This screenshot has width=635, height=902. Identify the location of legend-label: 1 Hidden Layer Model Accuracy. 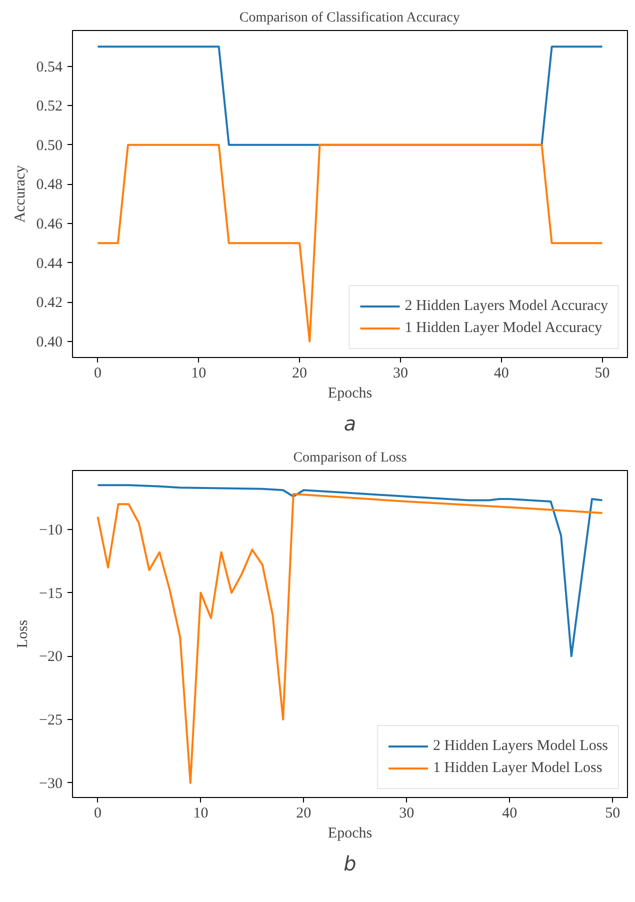
(503, 328).